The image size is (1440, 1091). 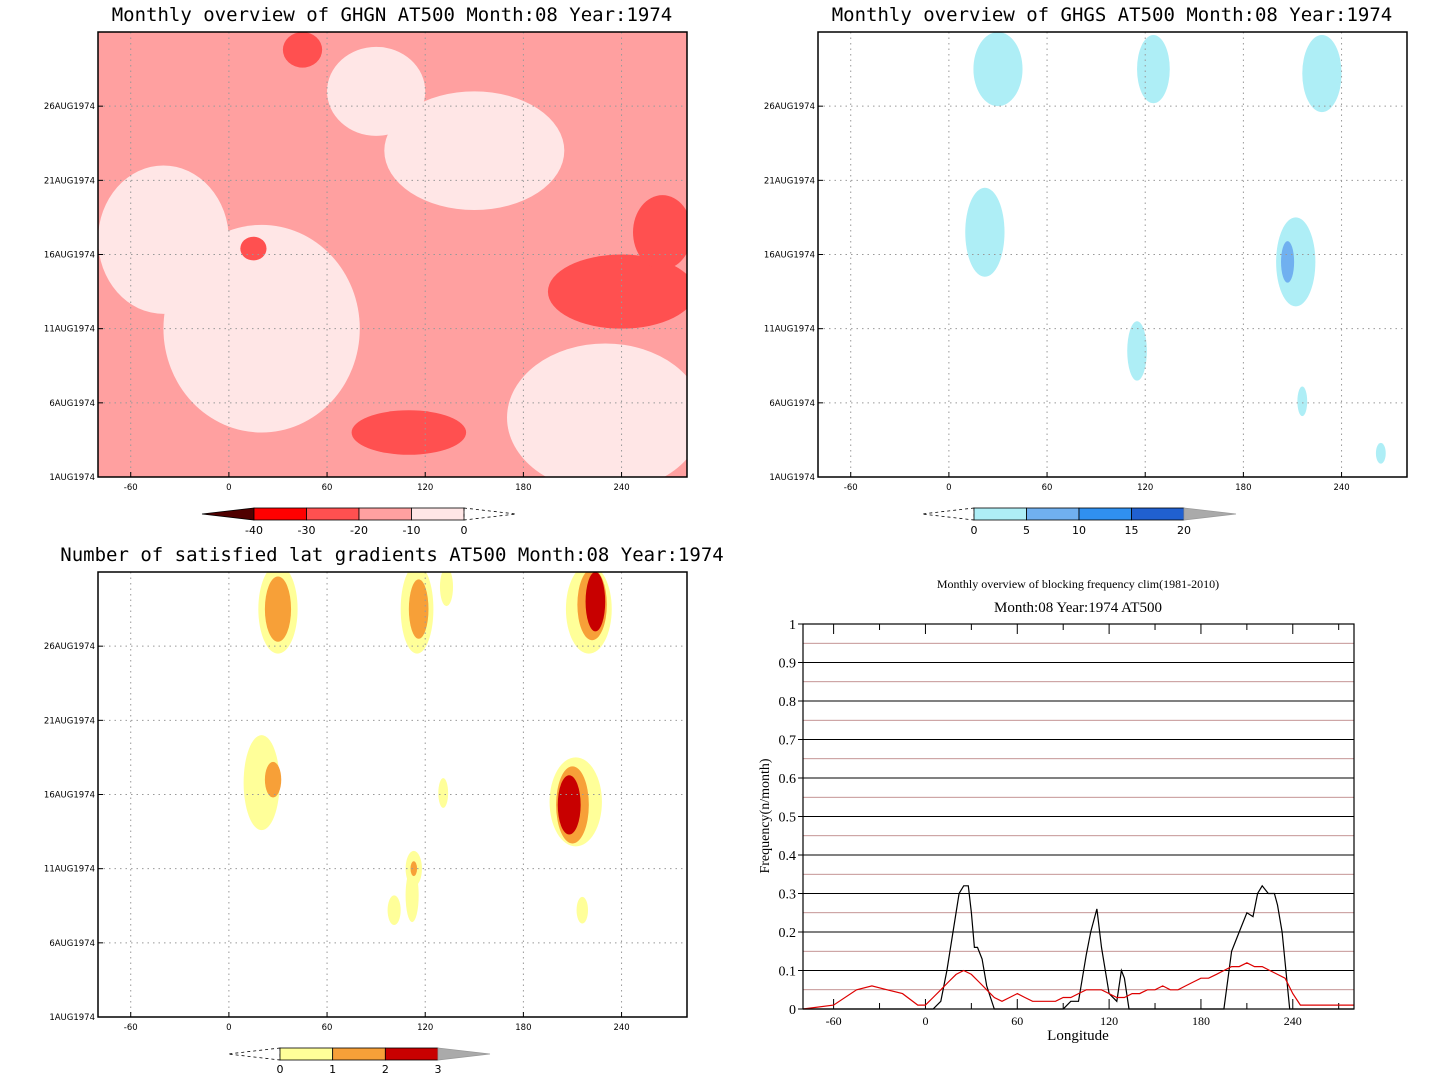 What do you see at coordinates (789, 330) in the screenshot?
I see `ghgs-ytick-label-2: 11AUG1974` at bounding box center [789, 330].